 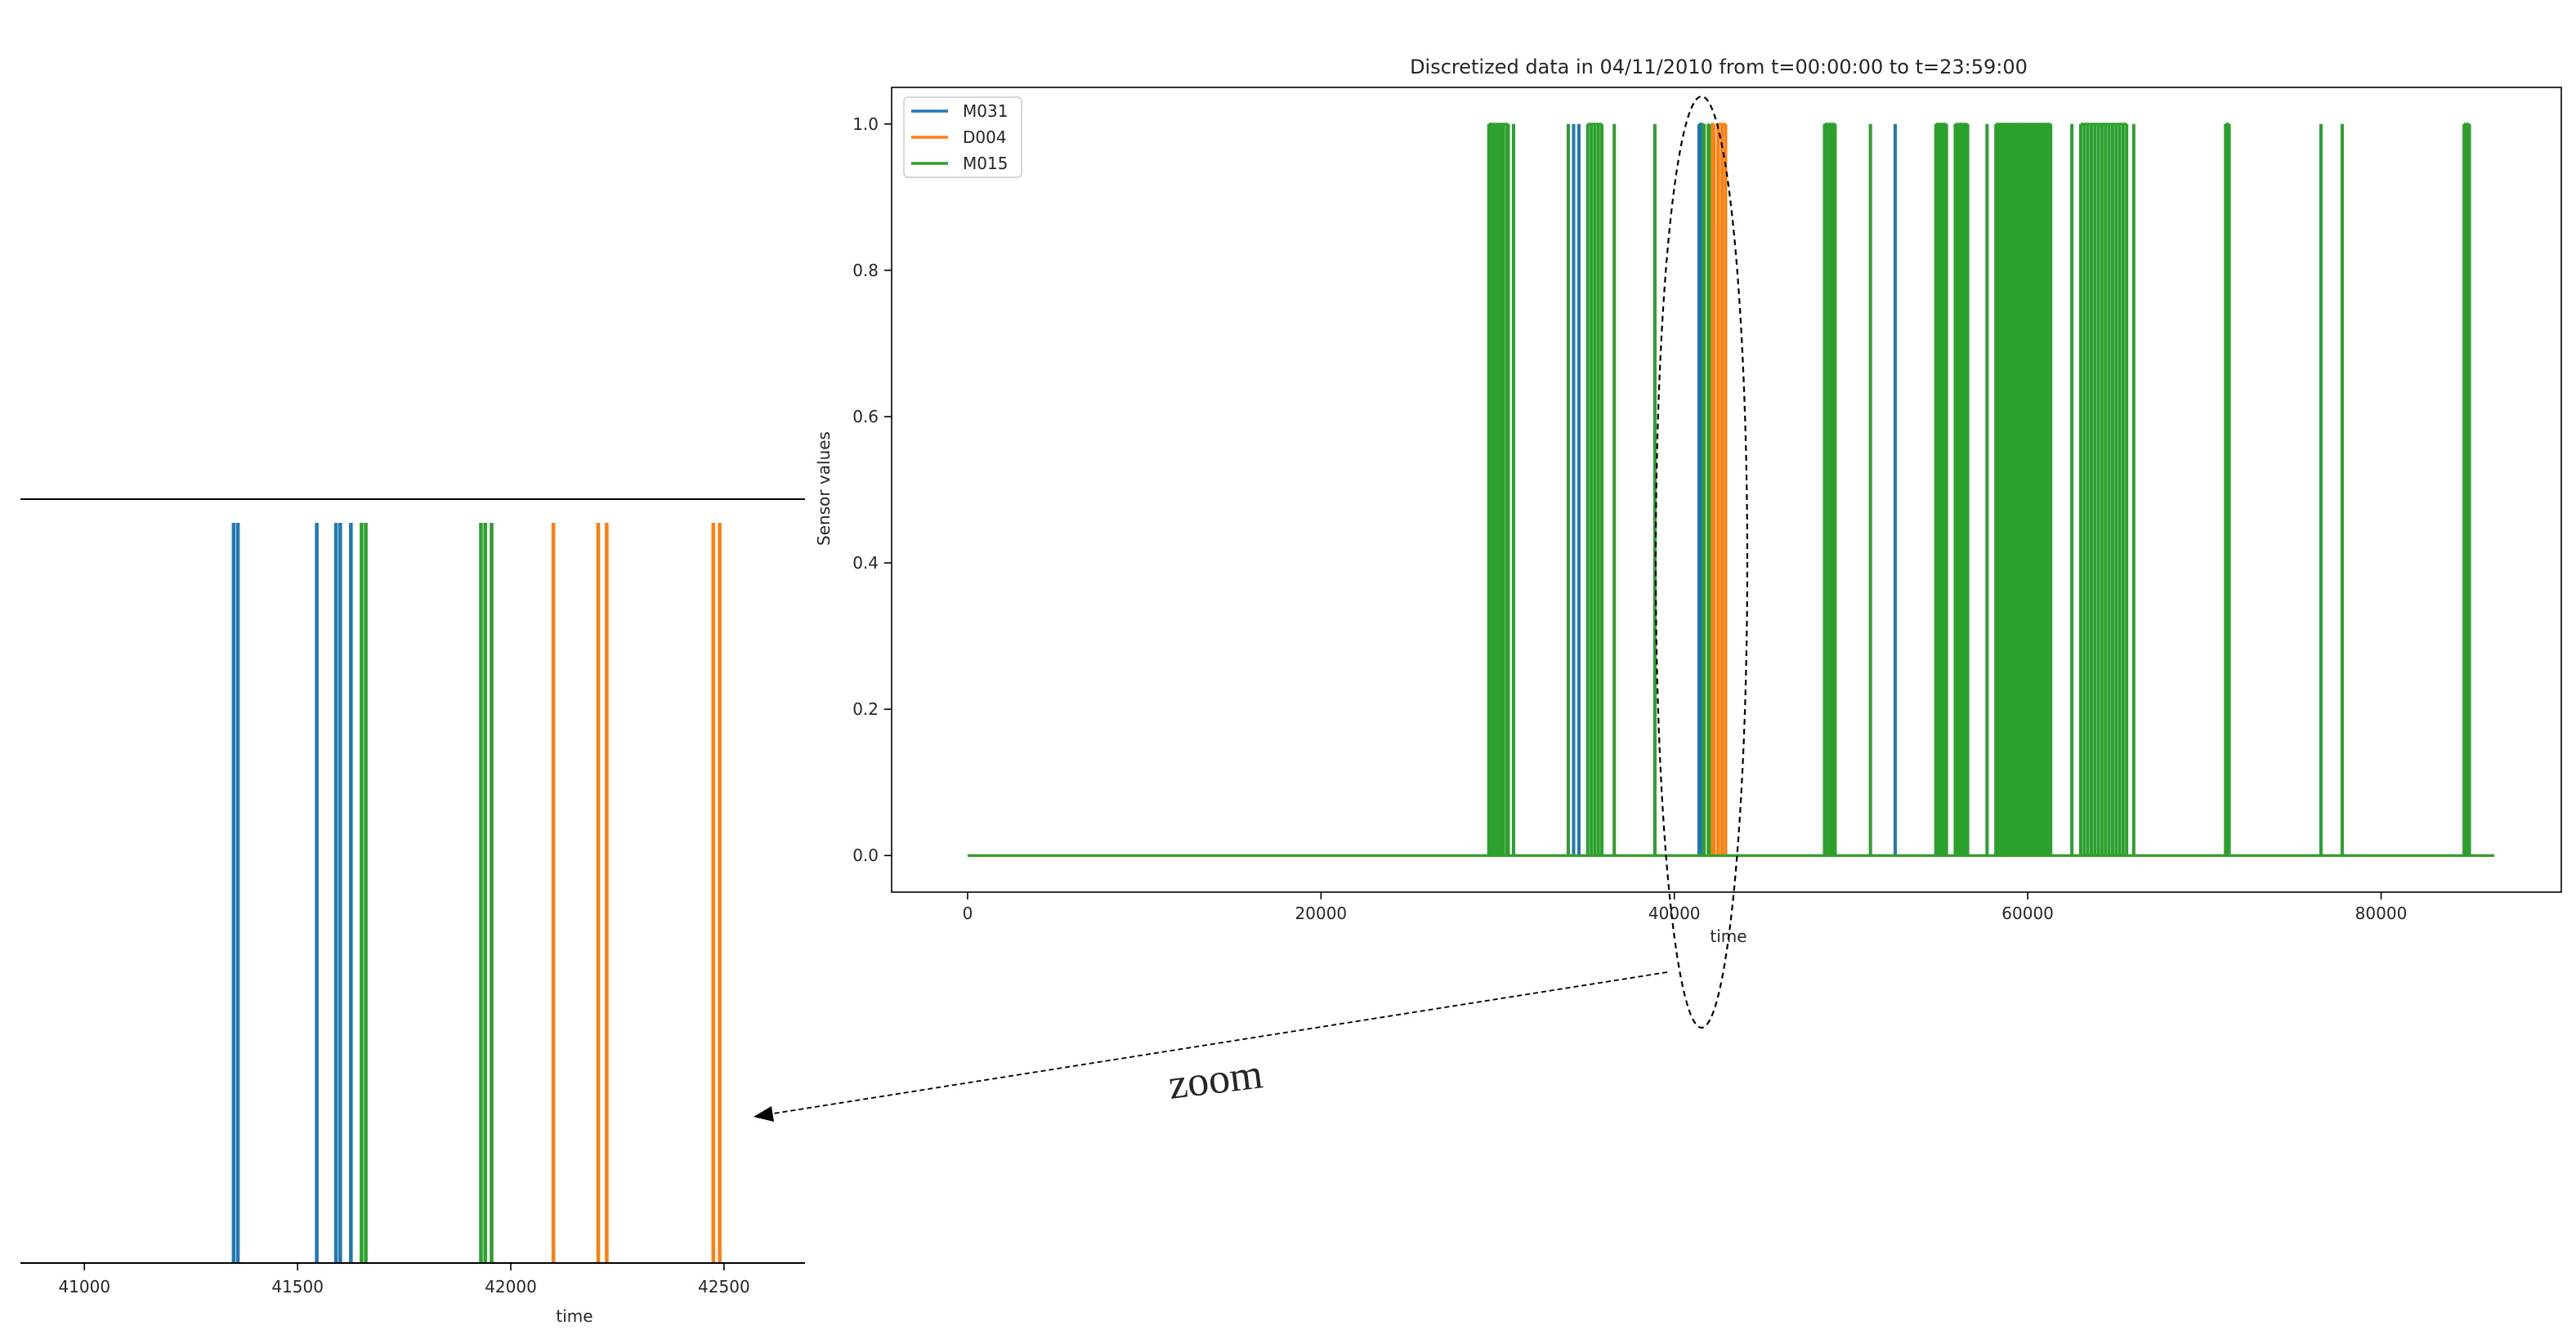 I want to click on main-y-ticks: 0.0 0.2 0.4 0.6 0.8 1.0, so click(x=872, y=489).